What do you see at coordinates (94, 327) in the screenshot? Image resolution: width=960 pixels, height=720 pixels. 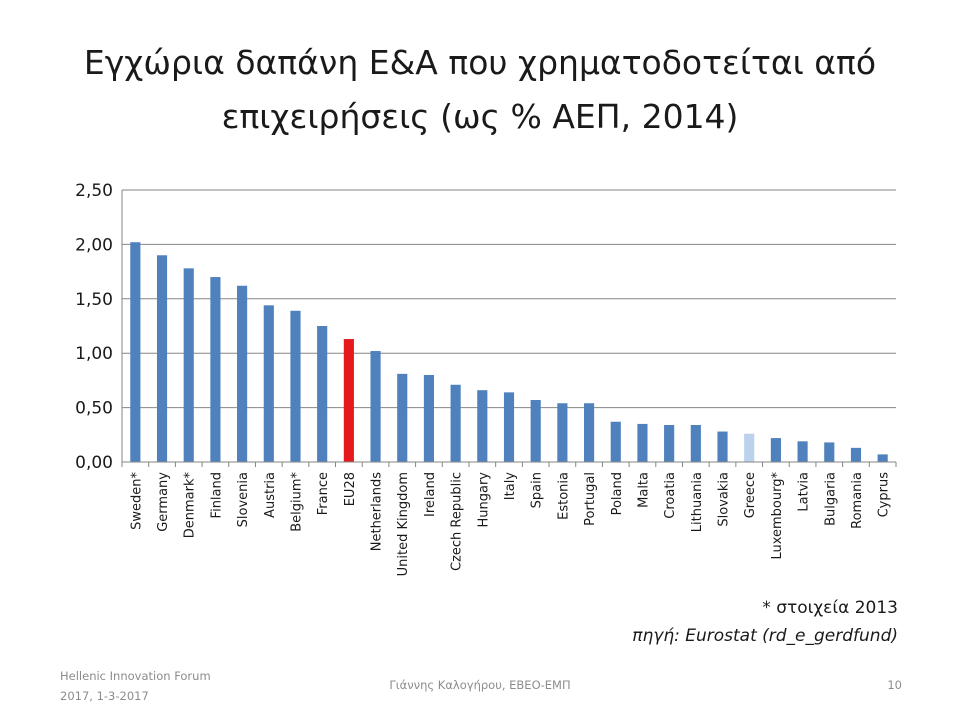 I see `y-axis-tick-labels: 0,00 0,50 1,00 1,50 2,00 2,50` at bounding box center [94, 327].